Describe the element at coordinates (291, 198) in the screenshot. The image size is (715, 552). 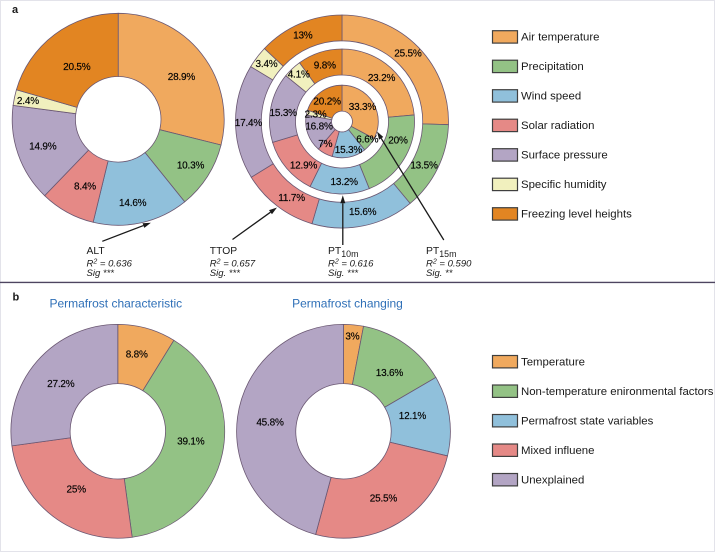
I see `svg-text: 11.7%` at that location.